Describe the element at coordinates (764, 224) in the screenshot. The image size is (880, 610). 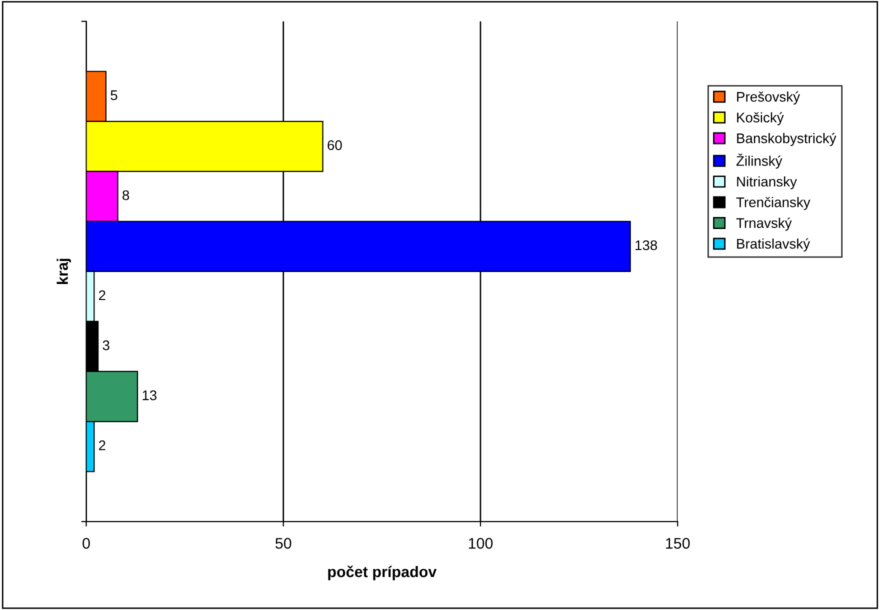
I see `legend-label: Trnavský` at that location.